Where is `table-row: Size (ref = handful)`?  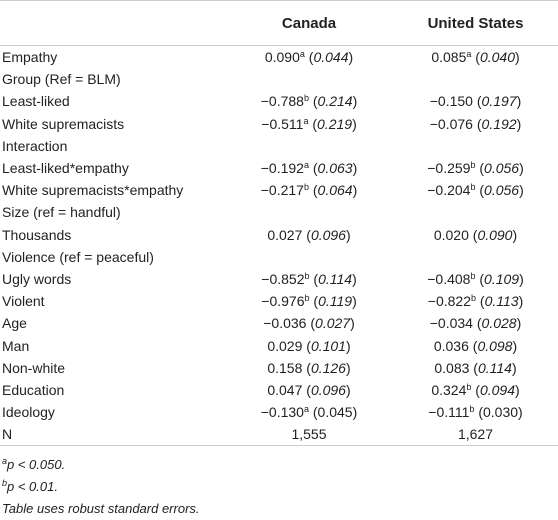
table-row: Size (ref = handful) is located at coordinates (279, 212).